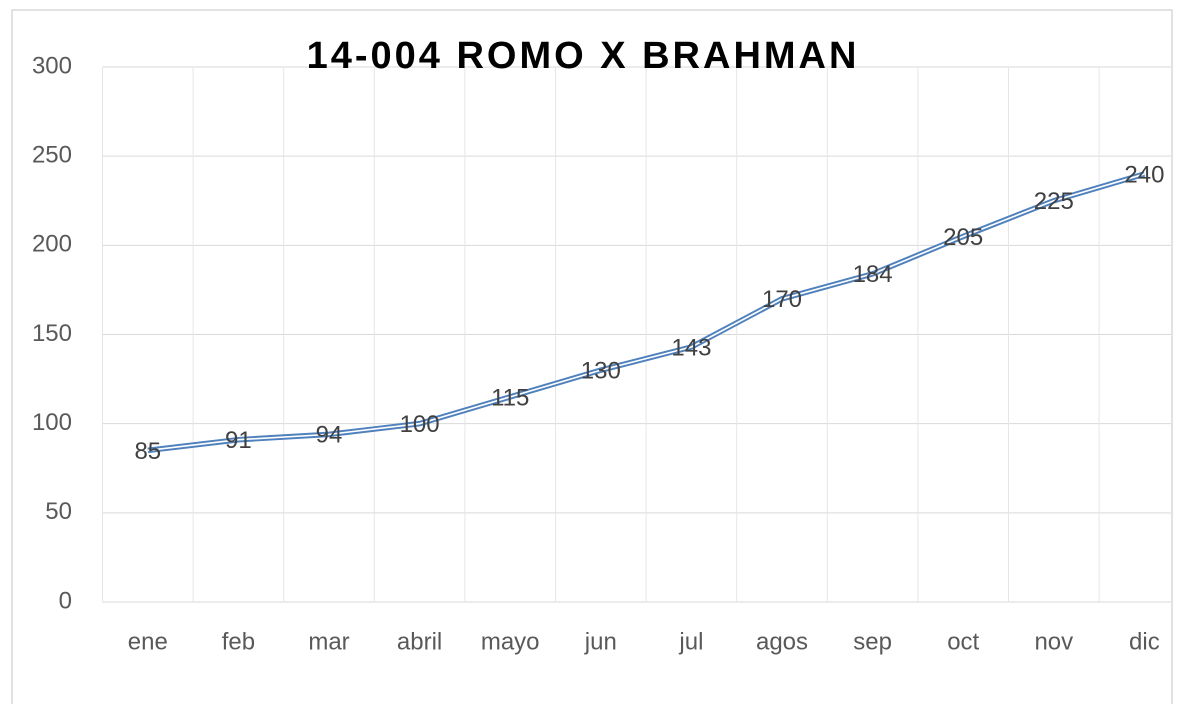 The width and height of the screenshot is (1177, 704). What do you see at coordinates (963, 237) in the screenshot?
I see `data-label: 205` at bounding box center [963, 237].